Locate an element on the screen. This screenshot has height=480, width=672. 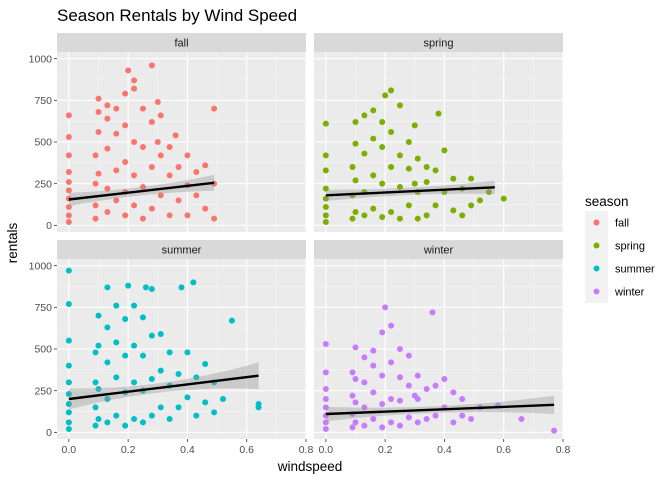
facet-strip-label: summer is located at coordinates (182, 251).